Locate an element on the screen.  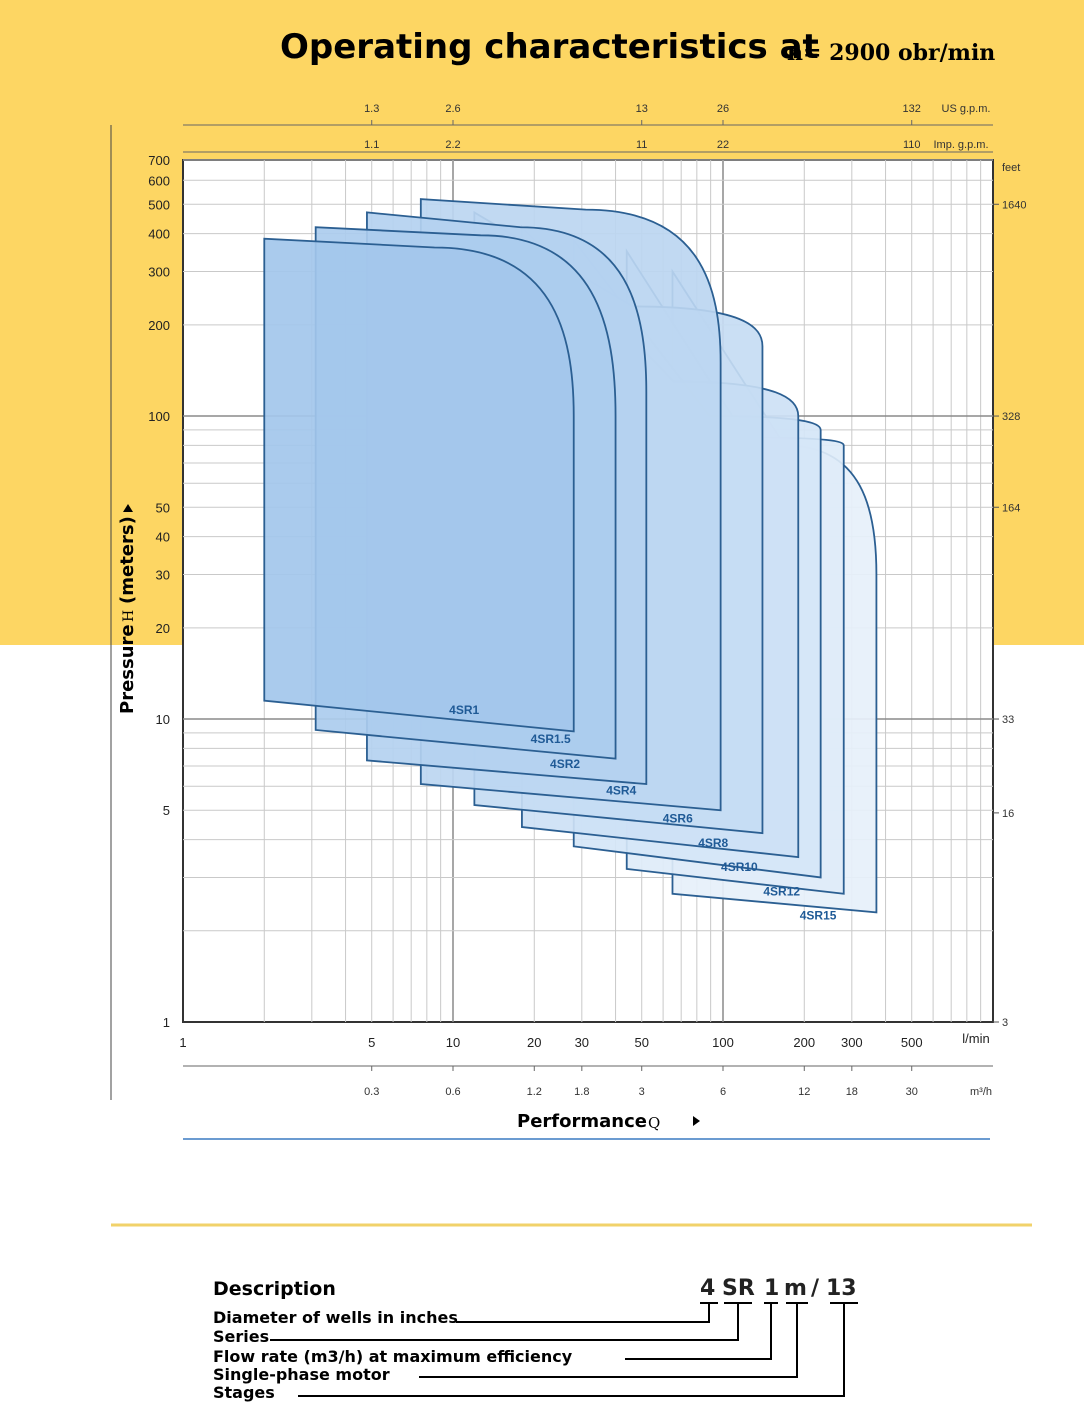
y-axis-label: Pressure is located at coordinates (127, 669).